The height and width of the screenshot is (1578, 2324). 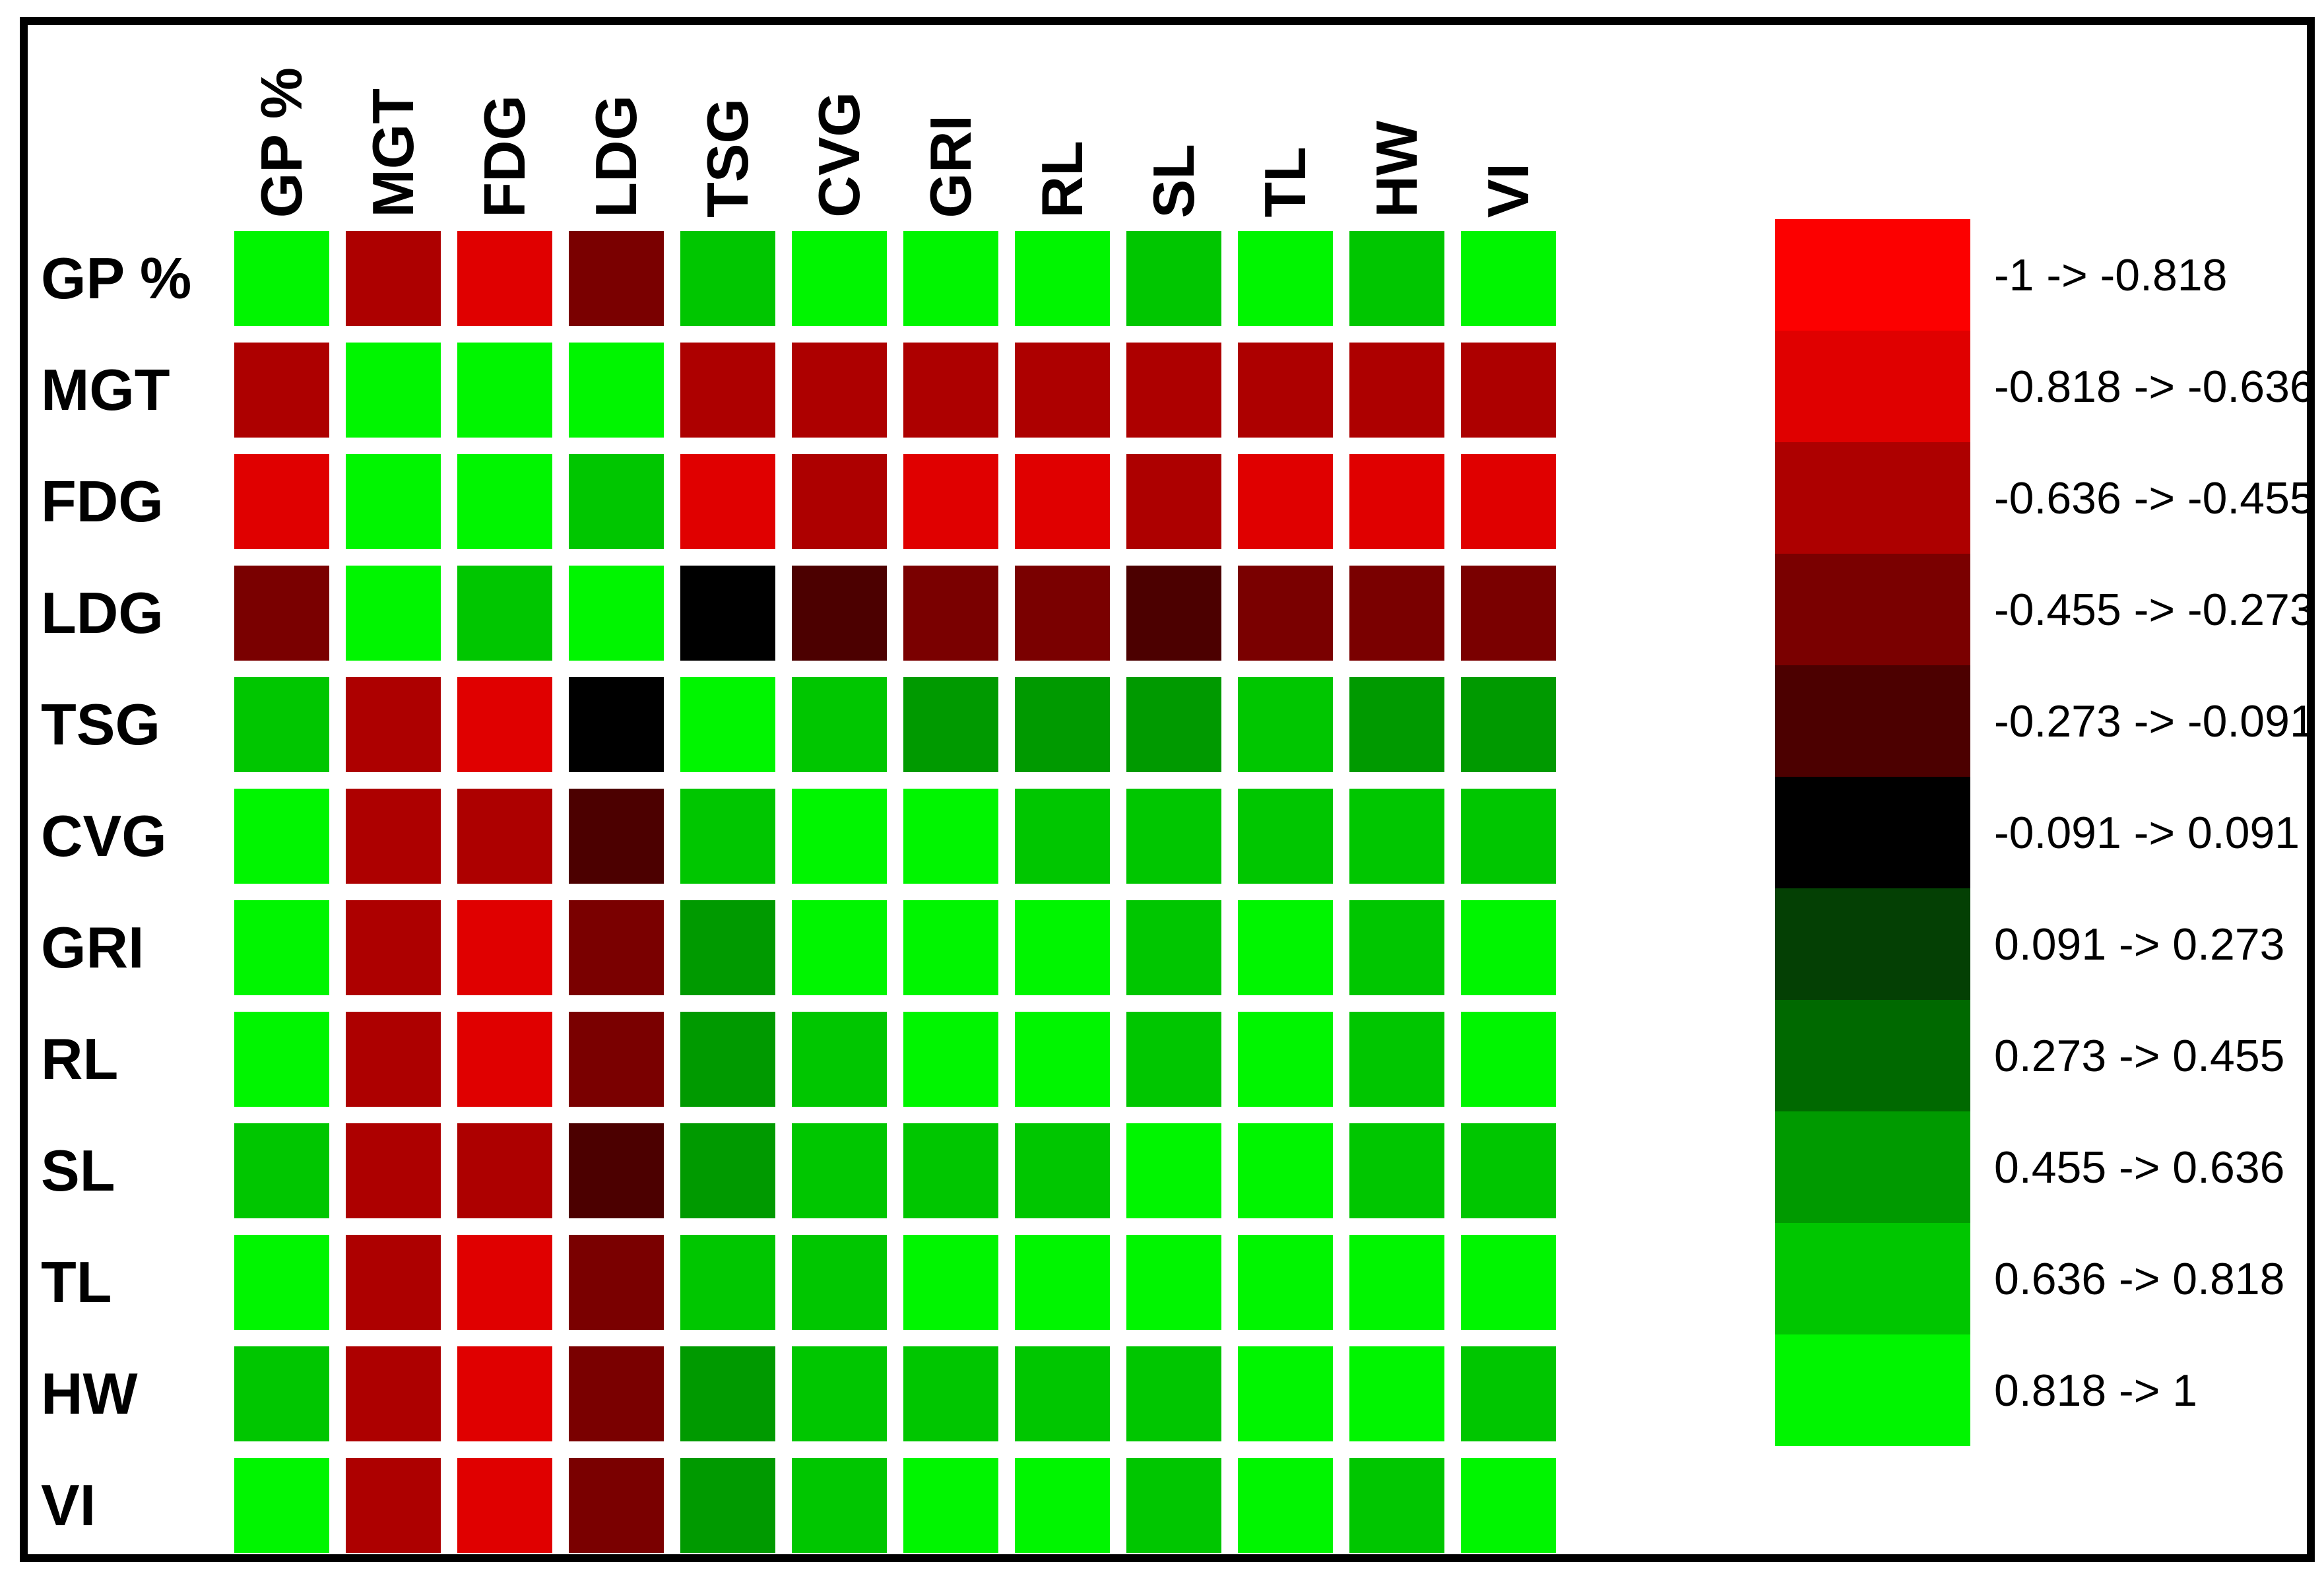 I want to click on column-header-label: SL, so click(x=1173, y=180).